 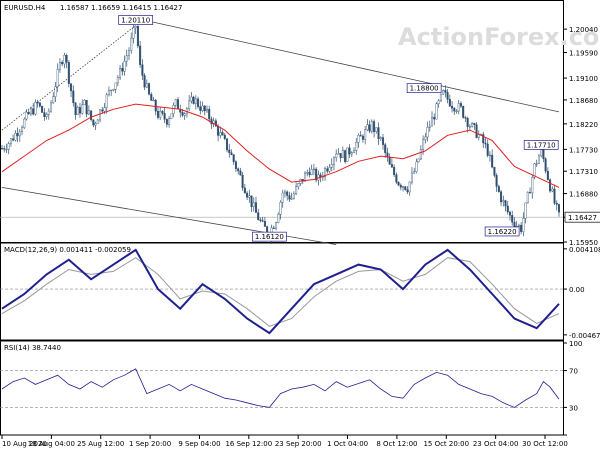 What do you see at coordinates (32, 348) in the screenshot?
I see `rsi-title: RSI(14) 38.7440` at bounding box center [32, 348].